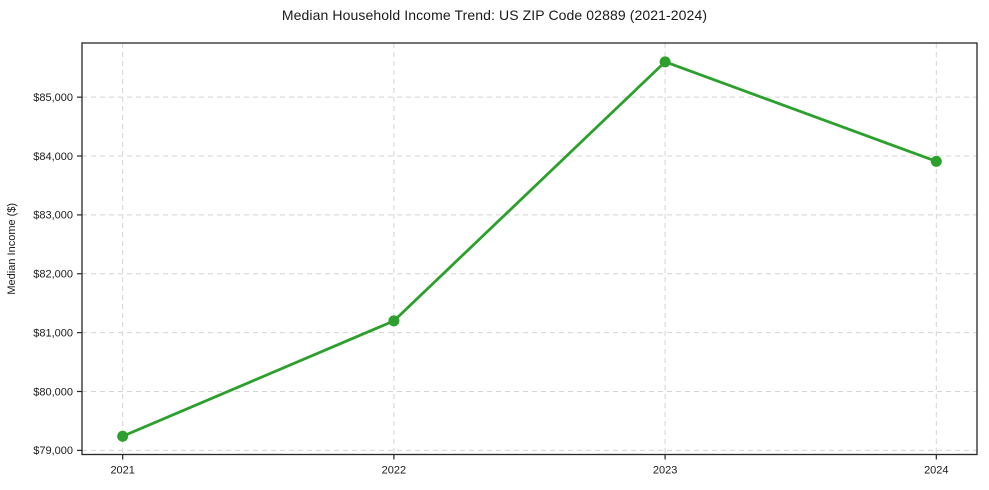  I want to click on x-tick-label: 2024, so click(936, 471).